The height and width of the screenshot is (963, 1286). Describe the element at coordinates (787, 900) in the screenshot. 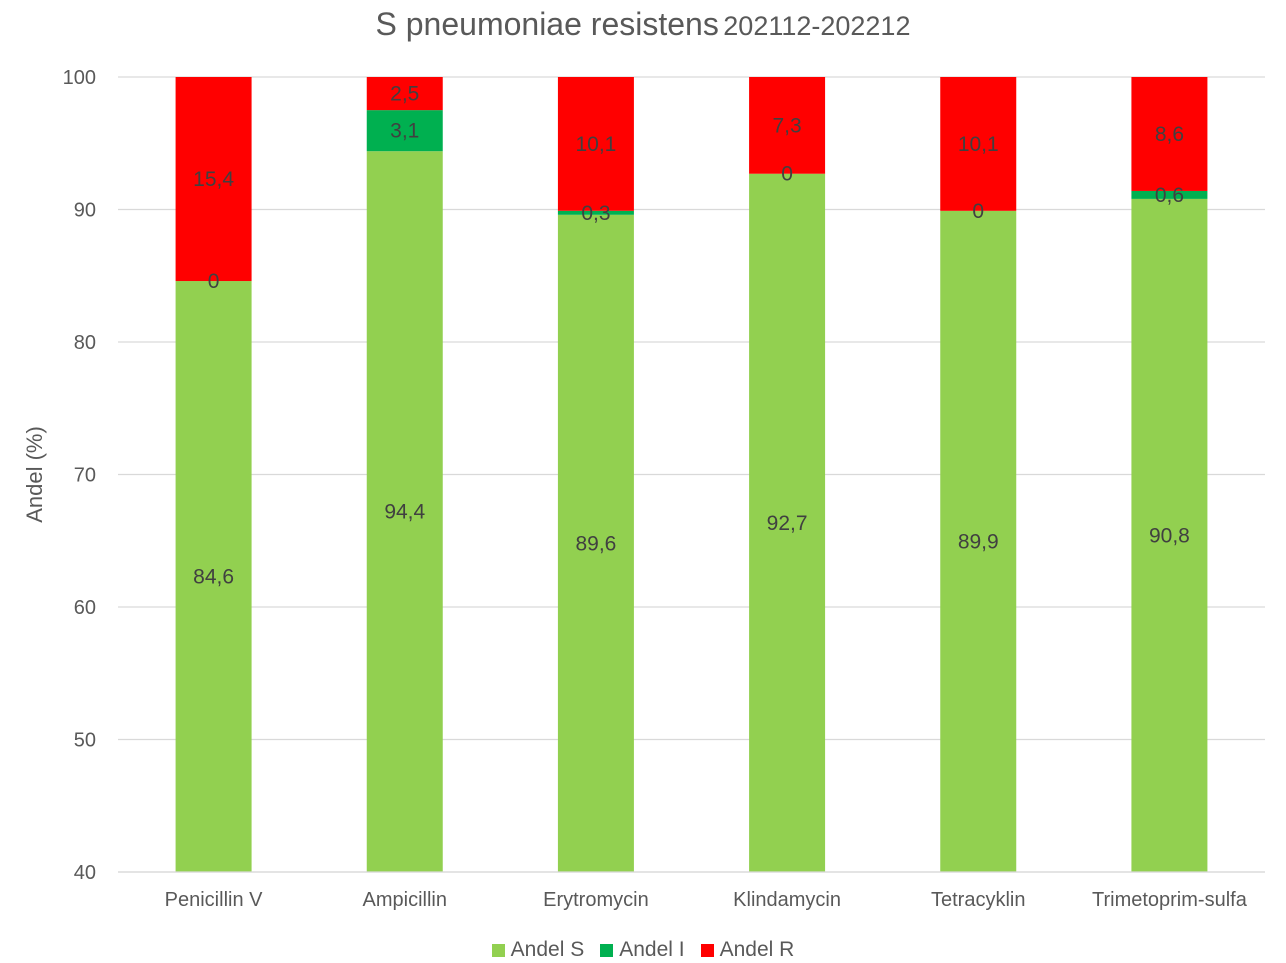

I see `x-tick-label: Klindamycin` at that location.